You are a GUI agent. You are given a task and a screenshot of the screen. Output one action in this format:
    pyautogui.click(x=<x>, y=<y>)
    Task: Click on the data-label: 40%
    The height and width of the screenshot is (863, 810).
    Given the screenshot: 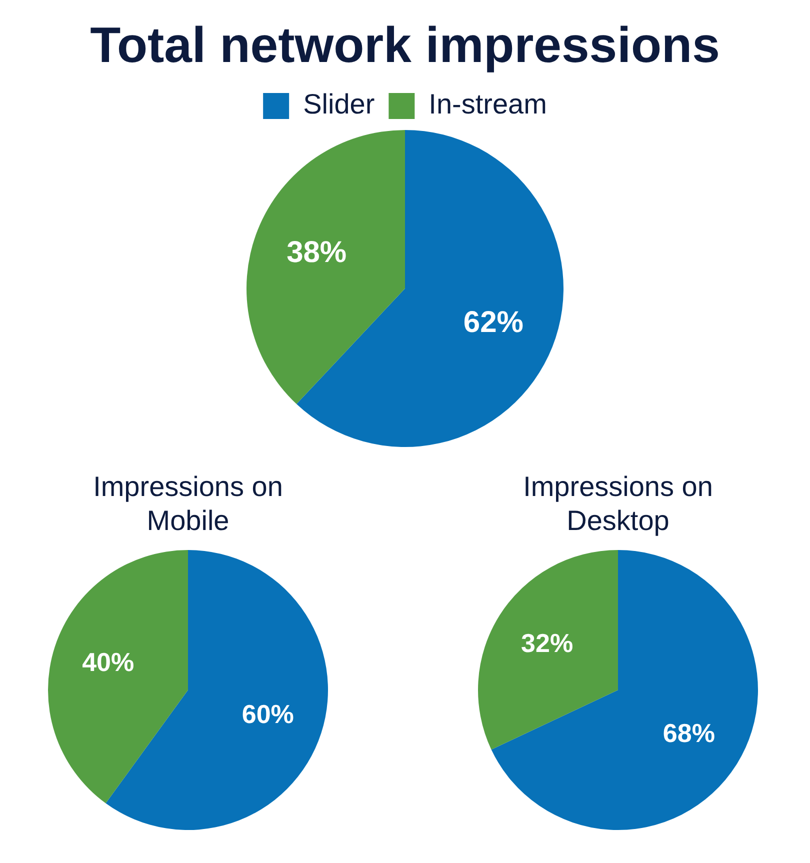 What is the action you would take?
    pyautogui.click(x=108, y=662)
    